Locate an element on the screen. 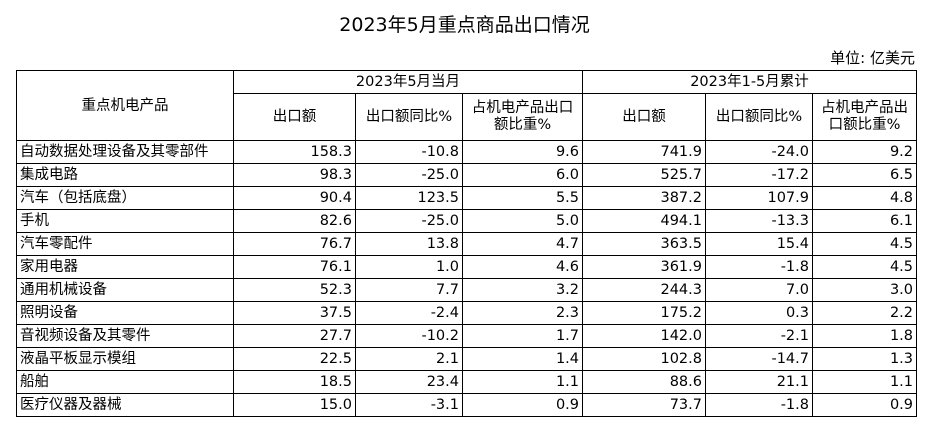 The width and height of the screenshot is (929, 445). product-name: 照明设备 is located at coordinates (125, 313).